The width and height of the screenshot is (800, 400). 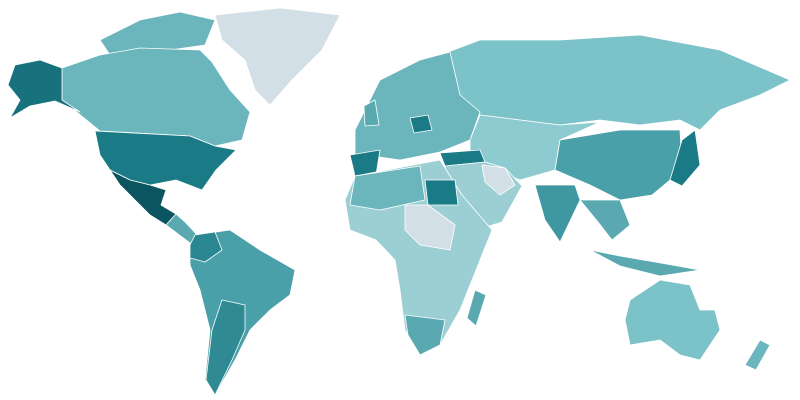 I want to click on region-indonesia, so click(x=645, y=263).